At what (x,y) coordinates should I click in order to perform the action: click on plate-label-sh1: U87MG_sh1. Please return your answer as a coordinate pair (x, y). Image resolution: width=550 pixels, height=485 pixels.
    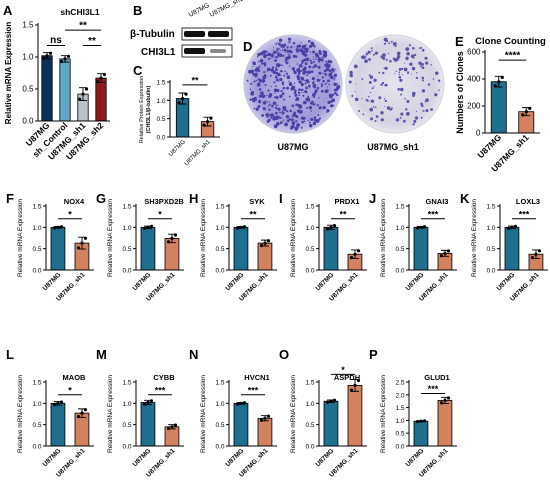
    Looking at the image, I should click on (393, 147).